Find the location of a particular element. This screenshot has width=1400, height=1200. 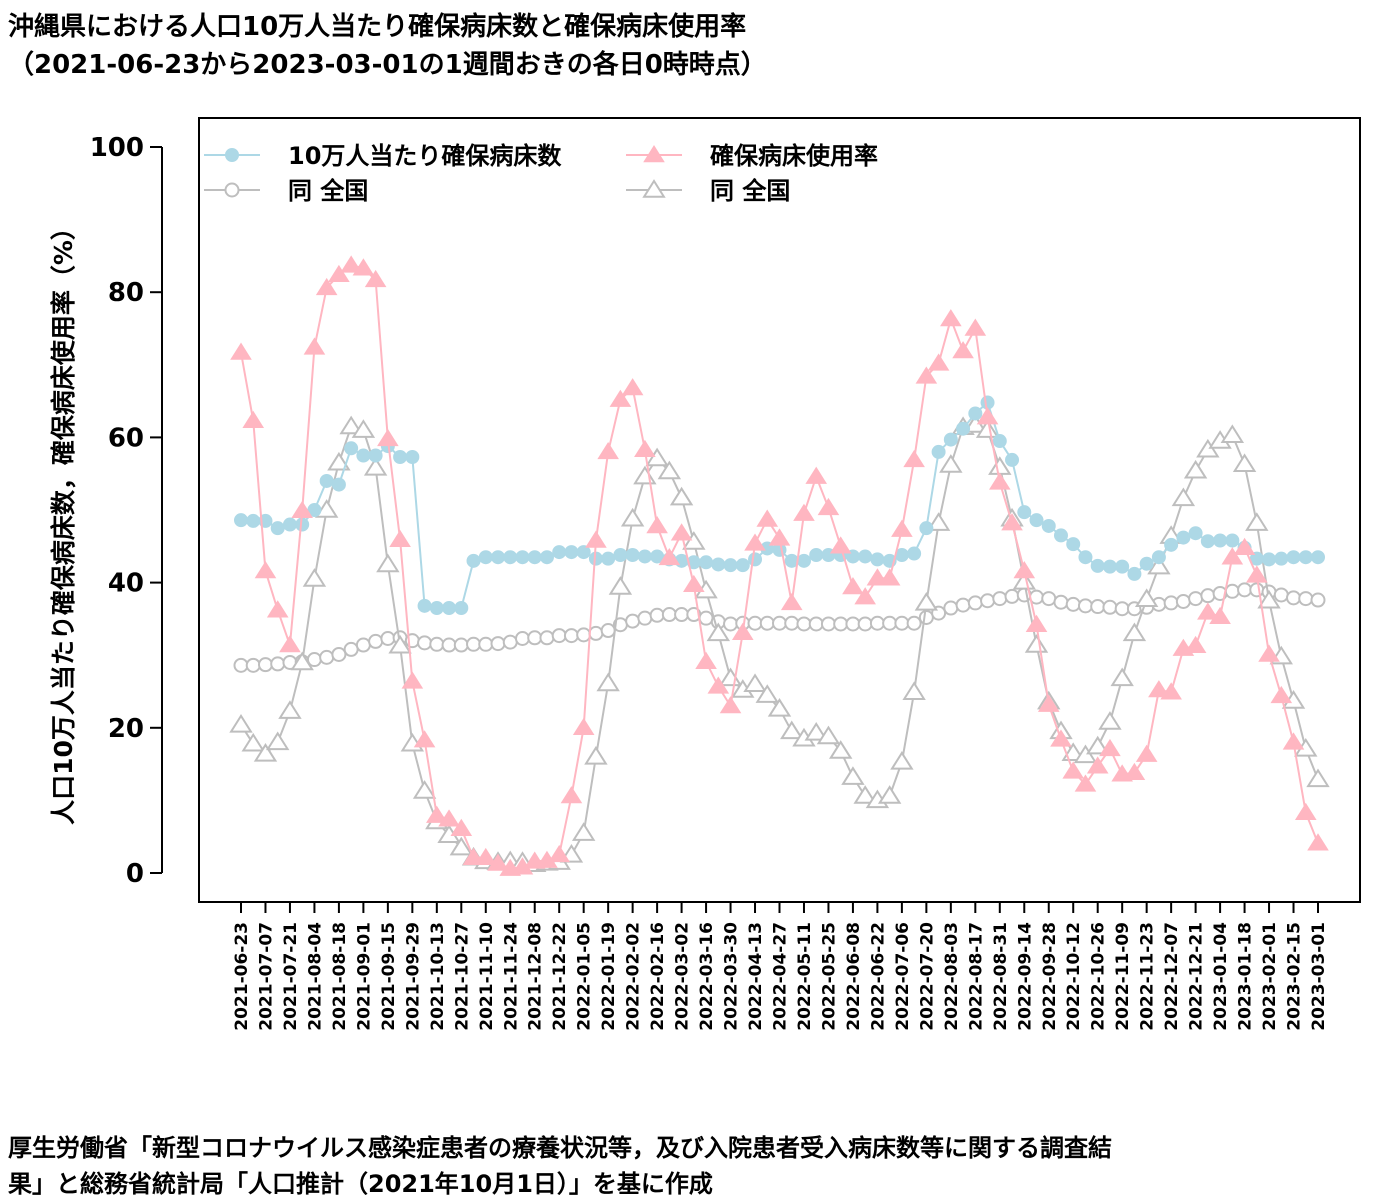

x-tick-label: 2021-11-10 is located at coordinates (487, 976).